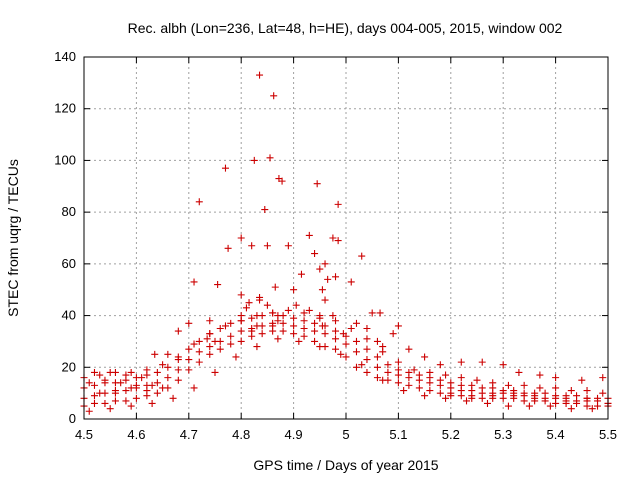 This screenshot has height=480, width=640. Describe the element at coordinates (345, 434) in the screenshot. I see `x-tick-label: 5` at that location.